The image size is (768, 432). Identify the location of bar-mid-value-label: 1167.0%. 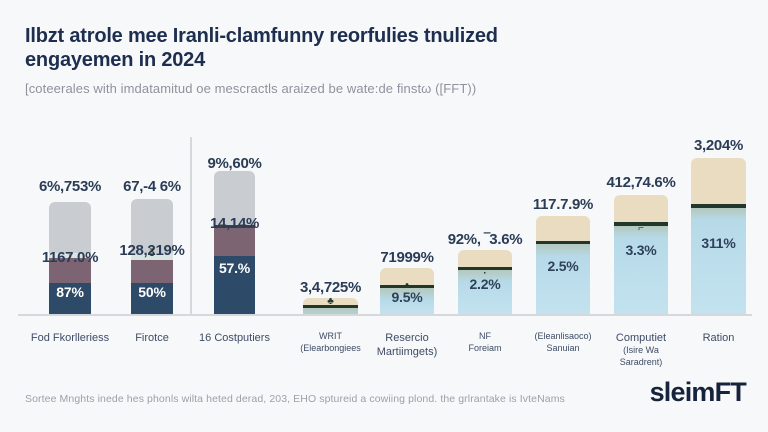
(70, 257).